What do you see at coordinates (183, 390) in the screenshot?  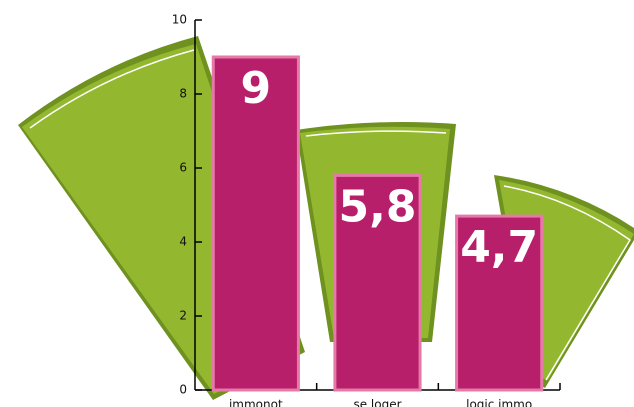 I see `y-tick-label: 0` at bounding box center [183, 390].